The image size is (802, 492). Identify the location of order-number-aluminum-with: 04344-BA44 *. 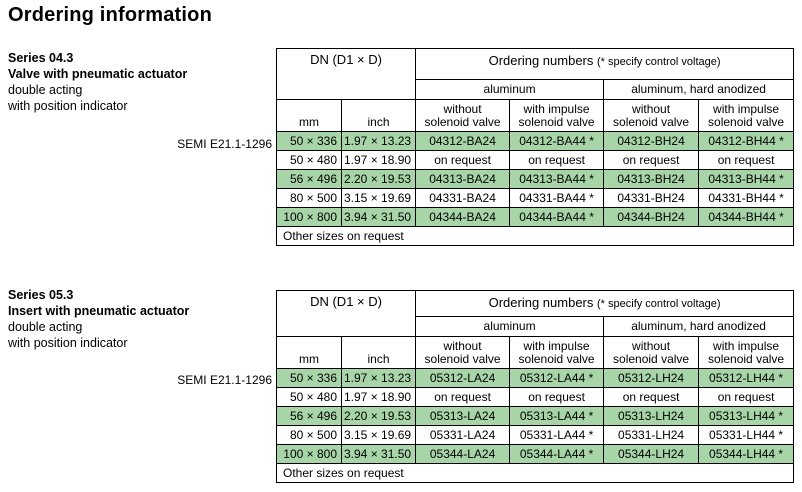
(557, 217).